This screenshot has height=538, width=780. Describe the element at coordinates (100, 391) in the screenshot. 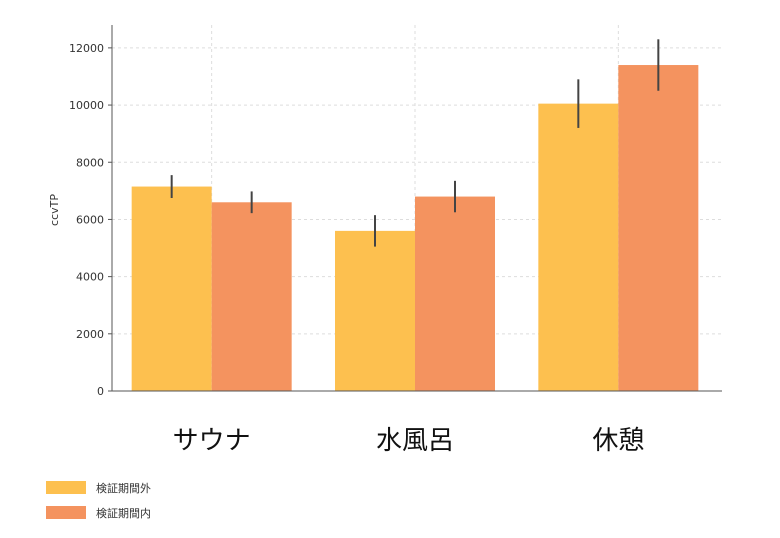

I see `y-tick-label: 0` at that location.